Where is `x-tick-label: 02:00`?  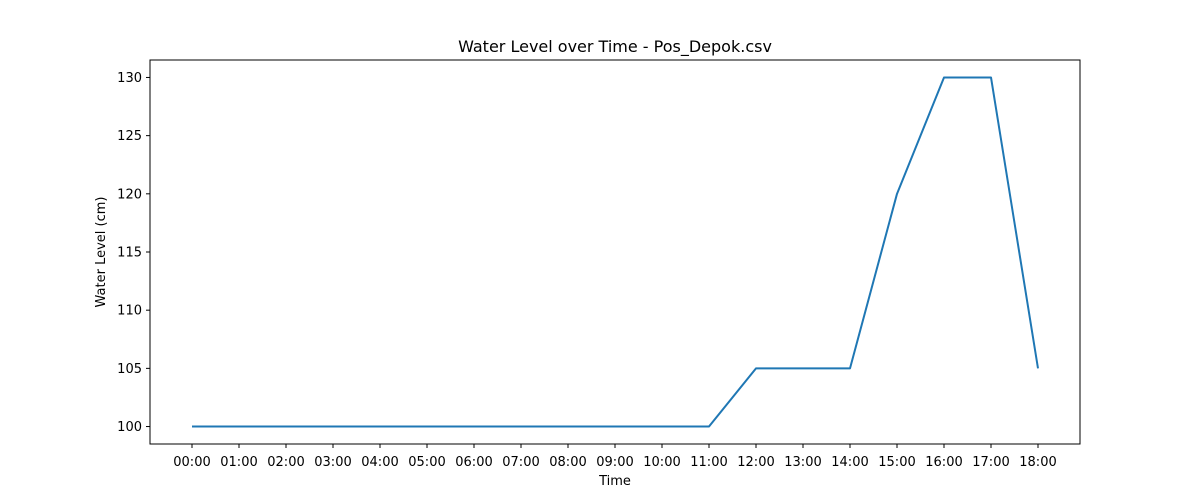 x-tick-label: 02:00 is located at coordinates (285, 462).